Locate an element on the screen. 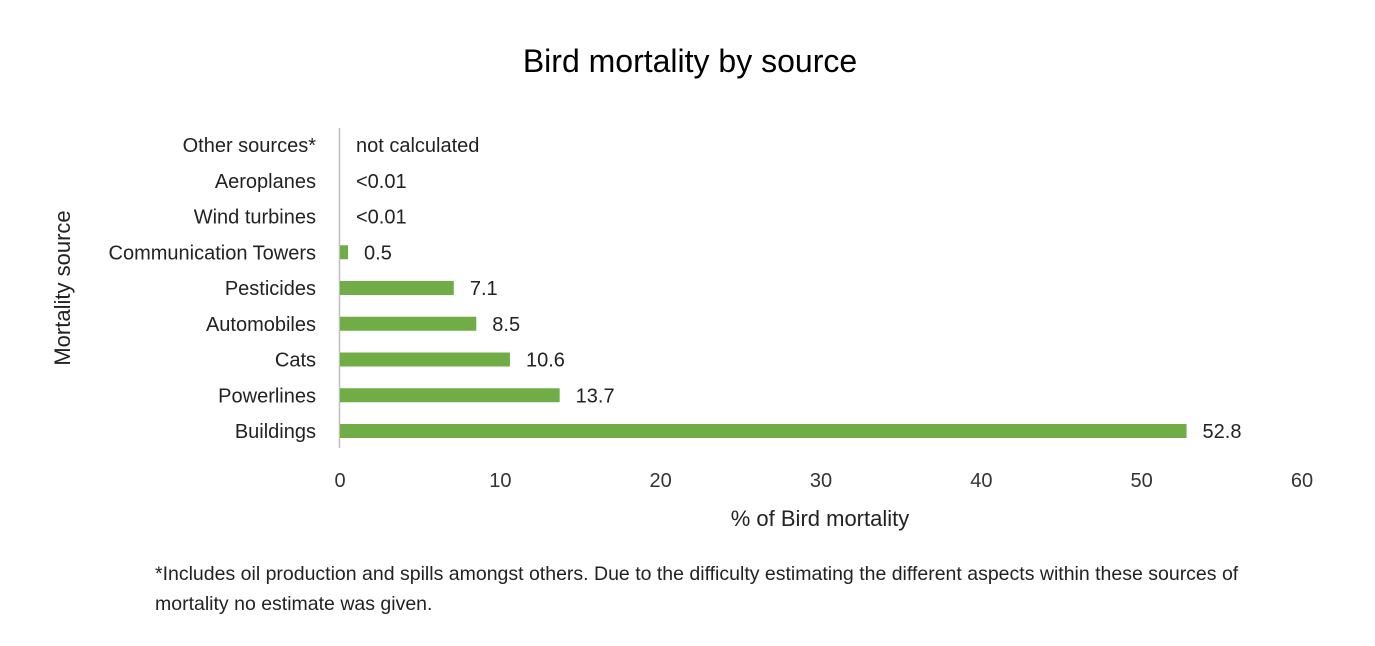 The width and height of the screenshot is (1375, 646). bar-communication-towers is located at coordinates (344, 252).